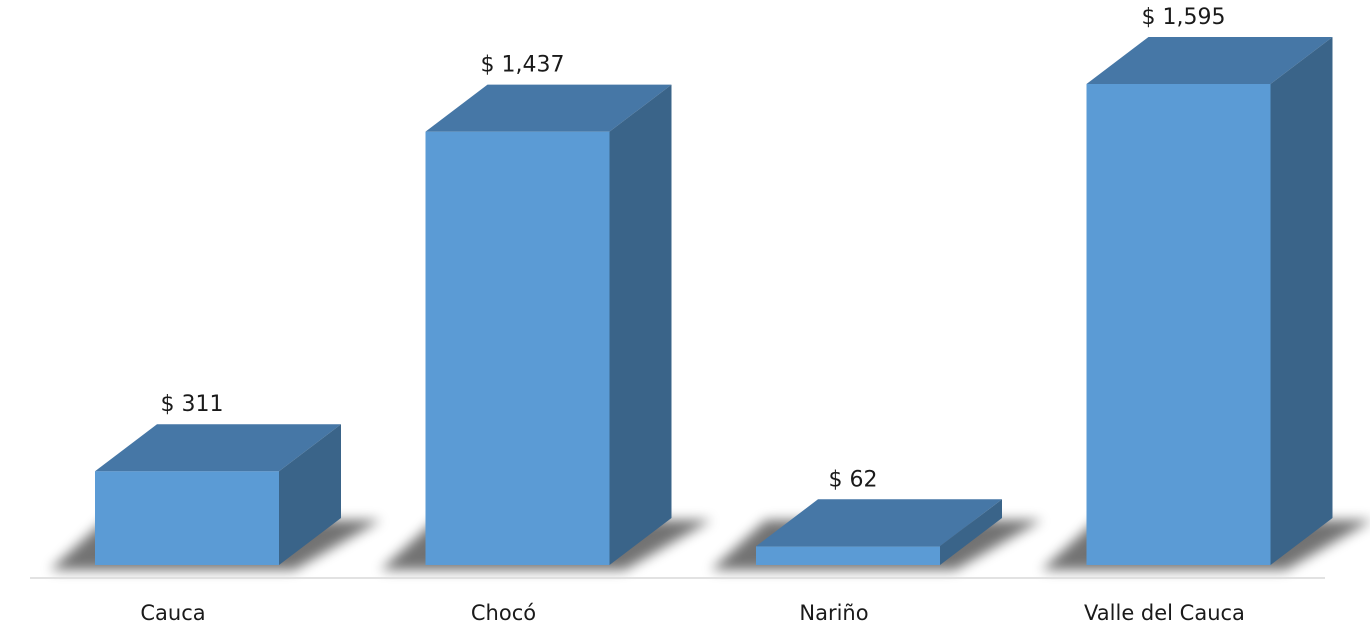 This screenshot has height=628, width=1370. I want to click on data-label-cauca: $ 311, so click(192, 404).